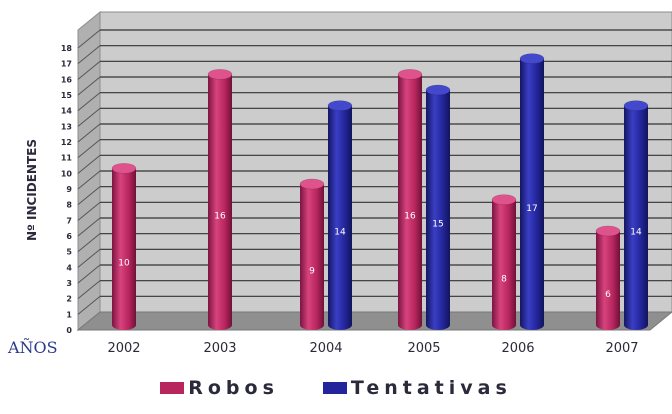  Describe the element at coordinates (66, 64) in the screenshot. I see `y-tick-label: 17` at that location.